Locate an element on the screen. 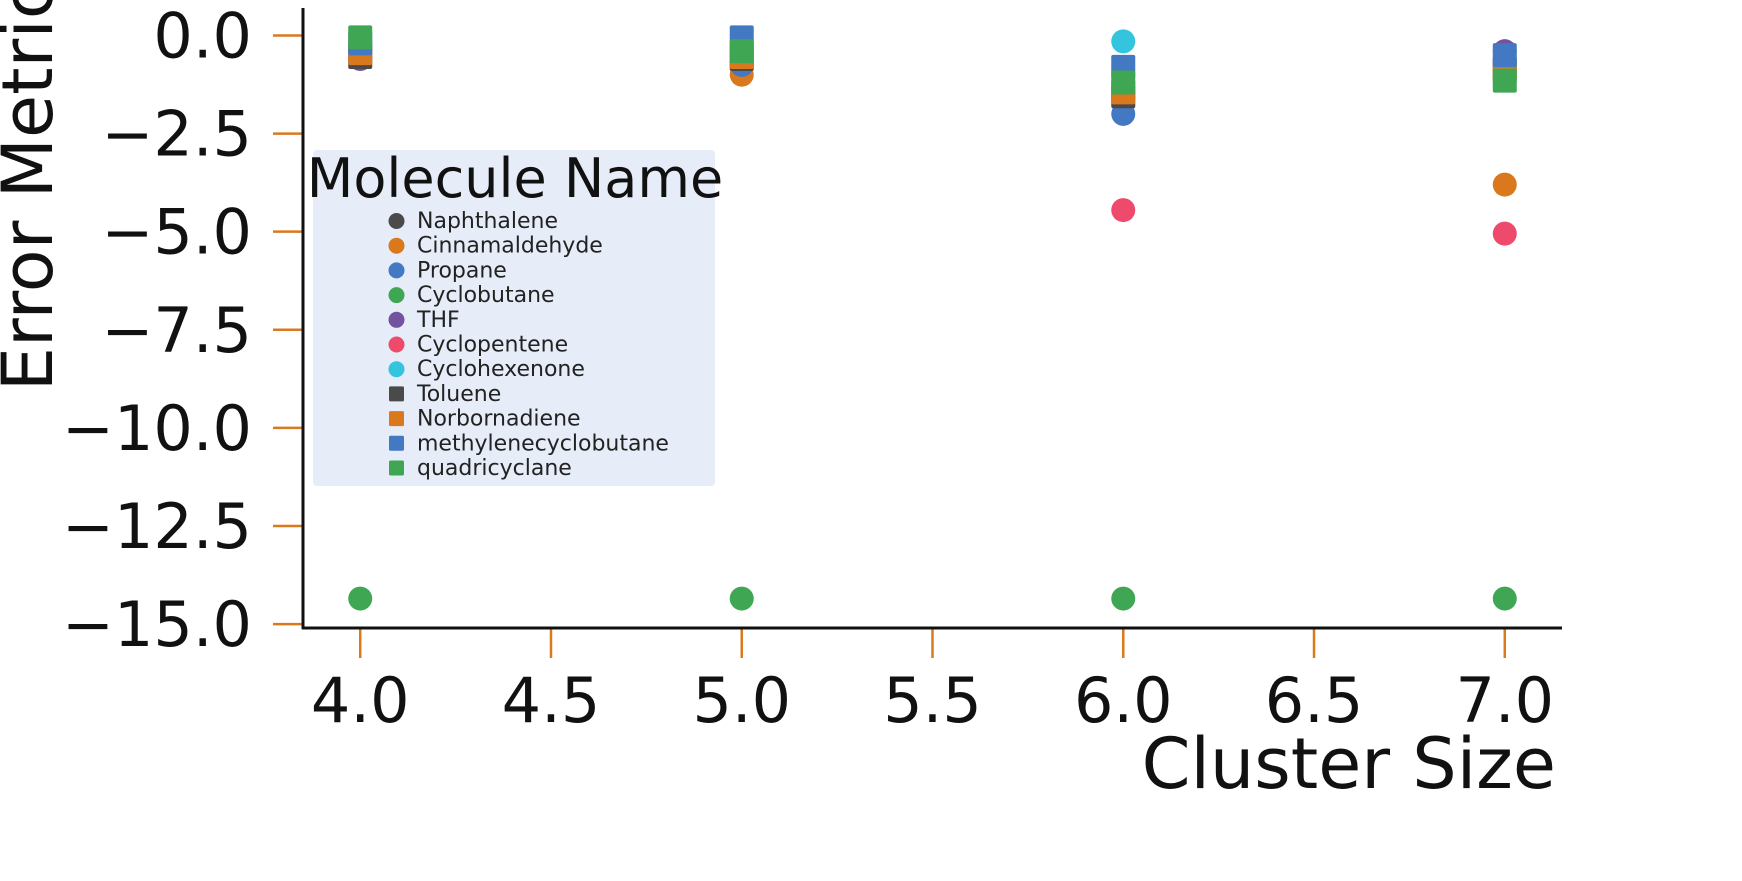  point-cyclohexenone is located at coordinates (1123, 41).